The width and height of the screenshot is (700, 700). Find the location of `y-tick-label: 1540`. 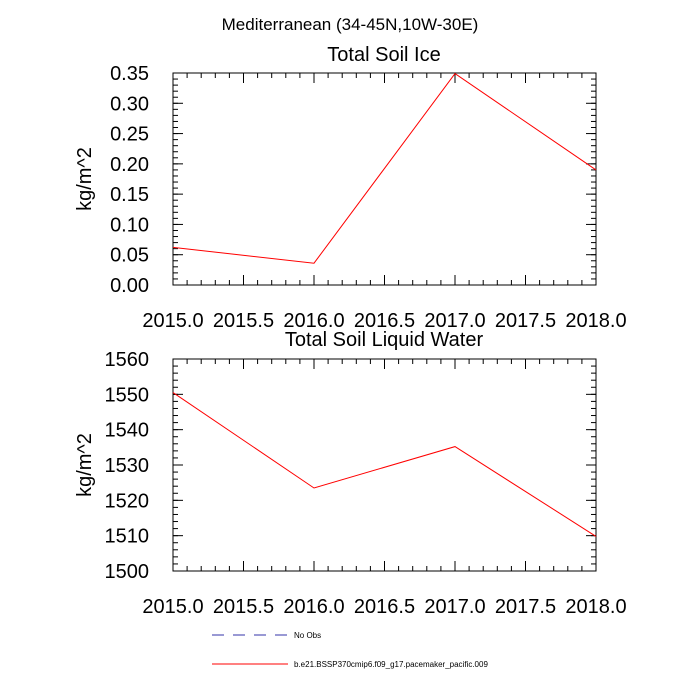

y-tick-label: 1540 is located at coordinates (127, 431).